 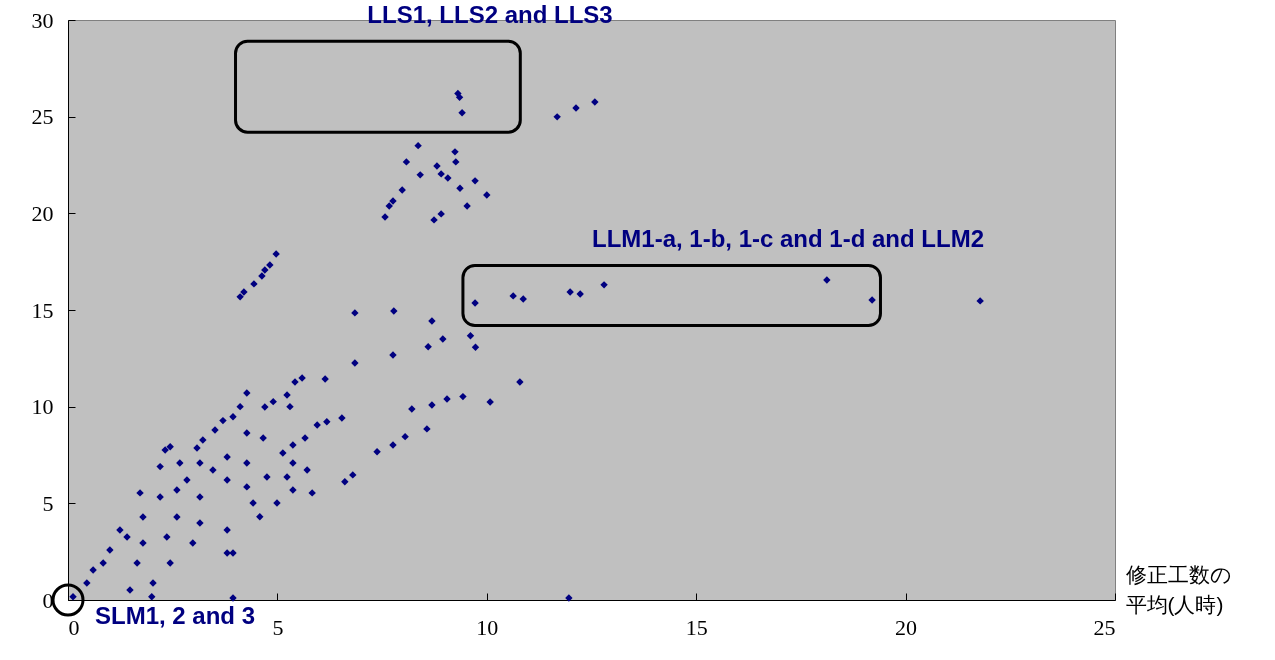 I want to click on annotation: LLS1, LLS2 and LLS3, so click(x=490, y=14).